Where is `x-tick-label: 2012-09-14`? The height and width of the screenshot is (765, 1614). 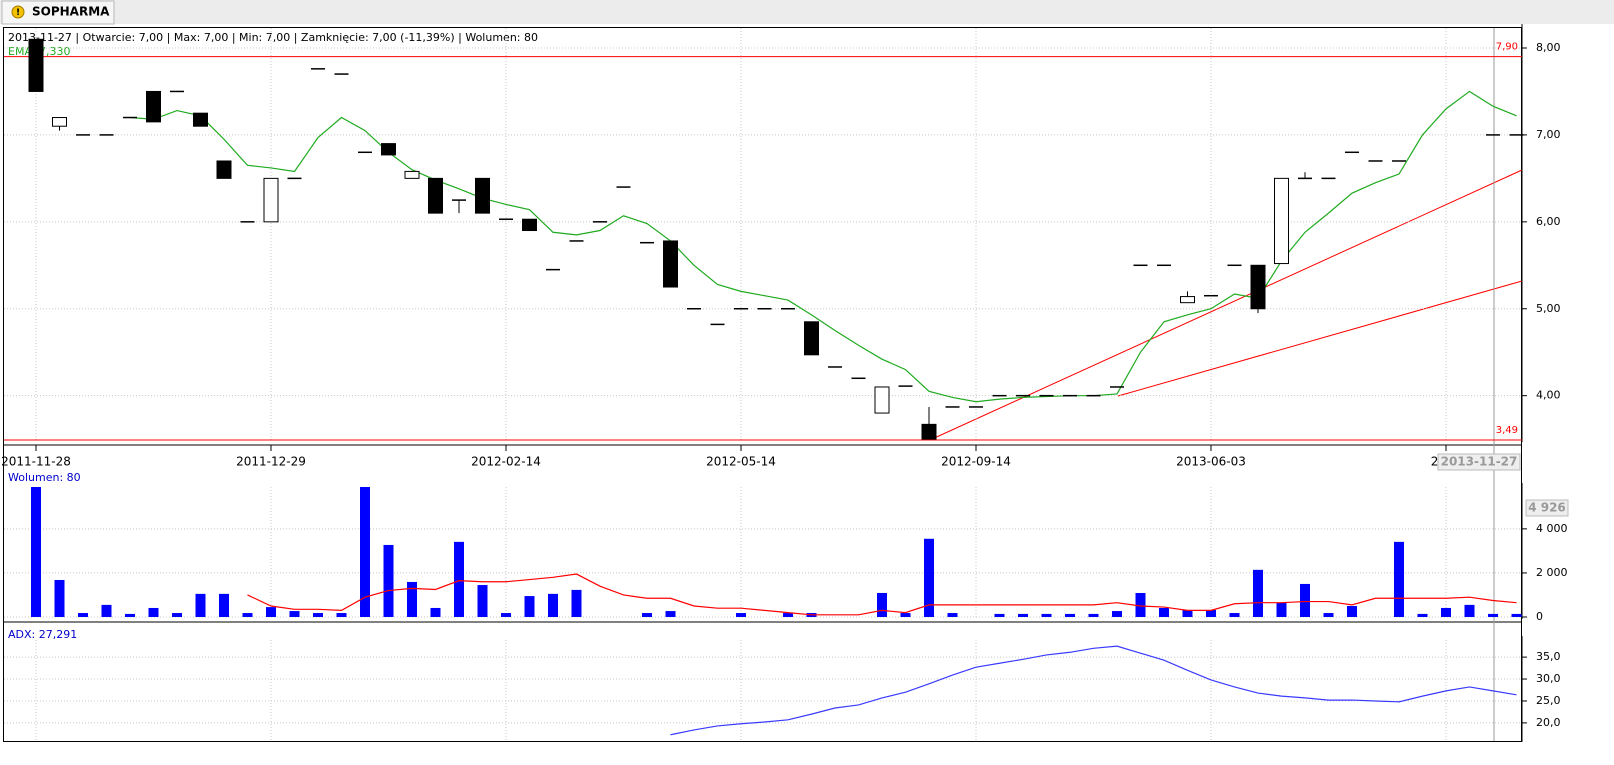 x-tick-label: 2012-09-14 is located at coordinates (976, 462).